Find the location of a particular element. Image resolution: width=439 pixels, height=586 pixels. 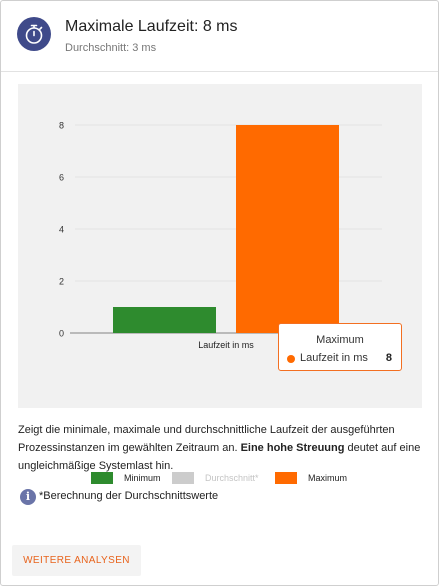

average-calculation-note: *Berechnung der Durchschnittswerte is located at coordinates (129, 496).